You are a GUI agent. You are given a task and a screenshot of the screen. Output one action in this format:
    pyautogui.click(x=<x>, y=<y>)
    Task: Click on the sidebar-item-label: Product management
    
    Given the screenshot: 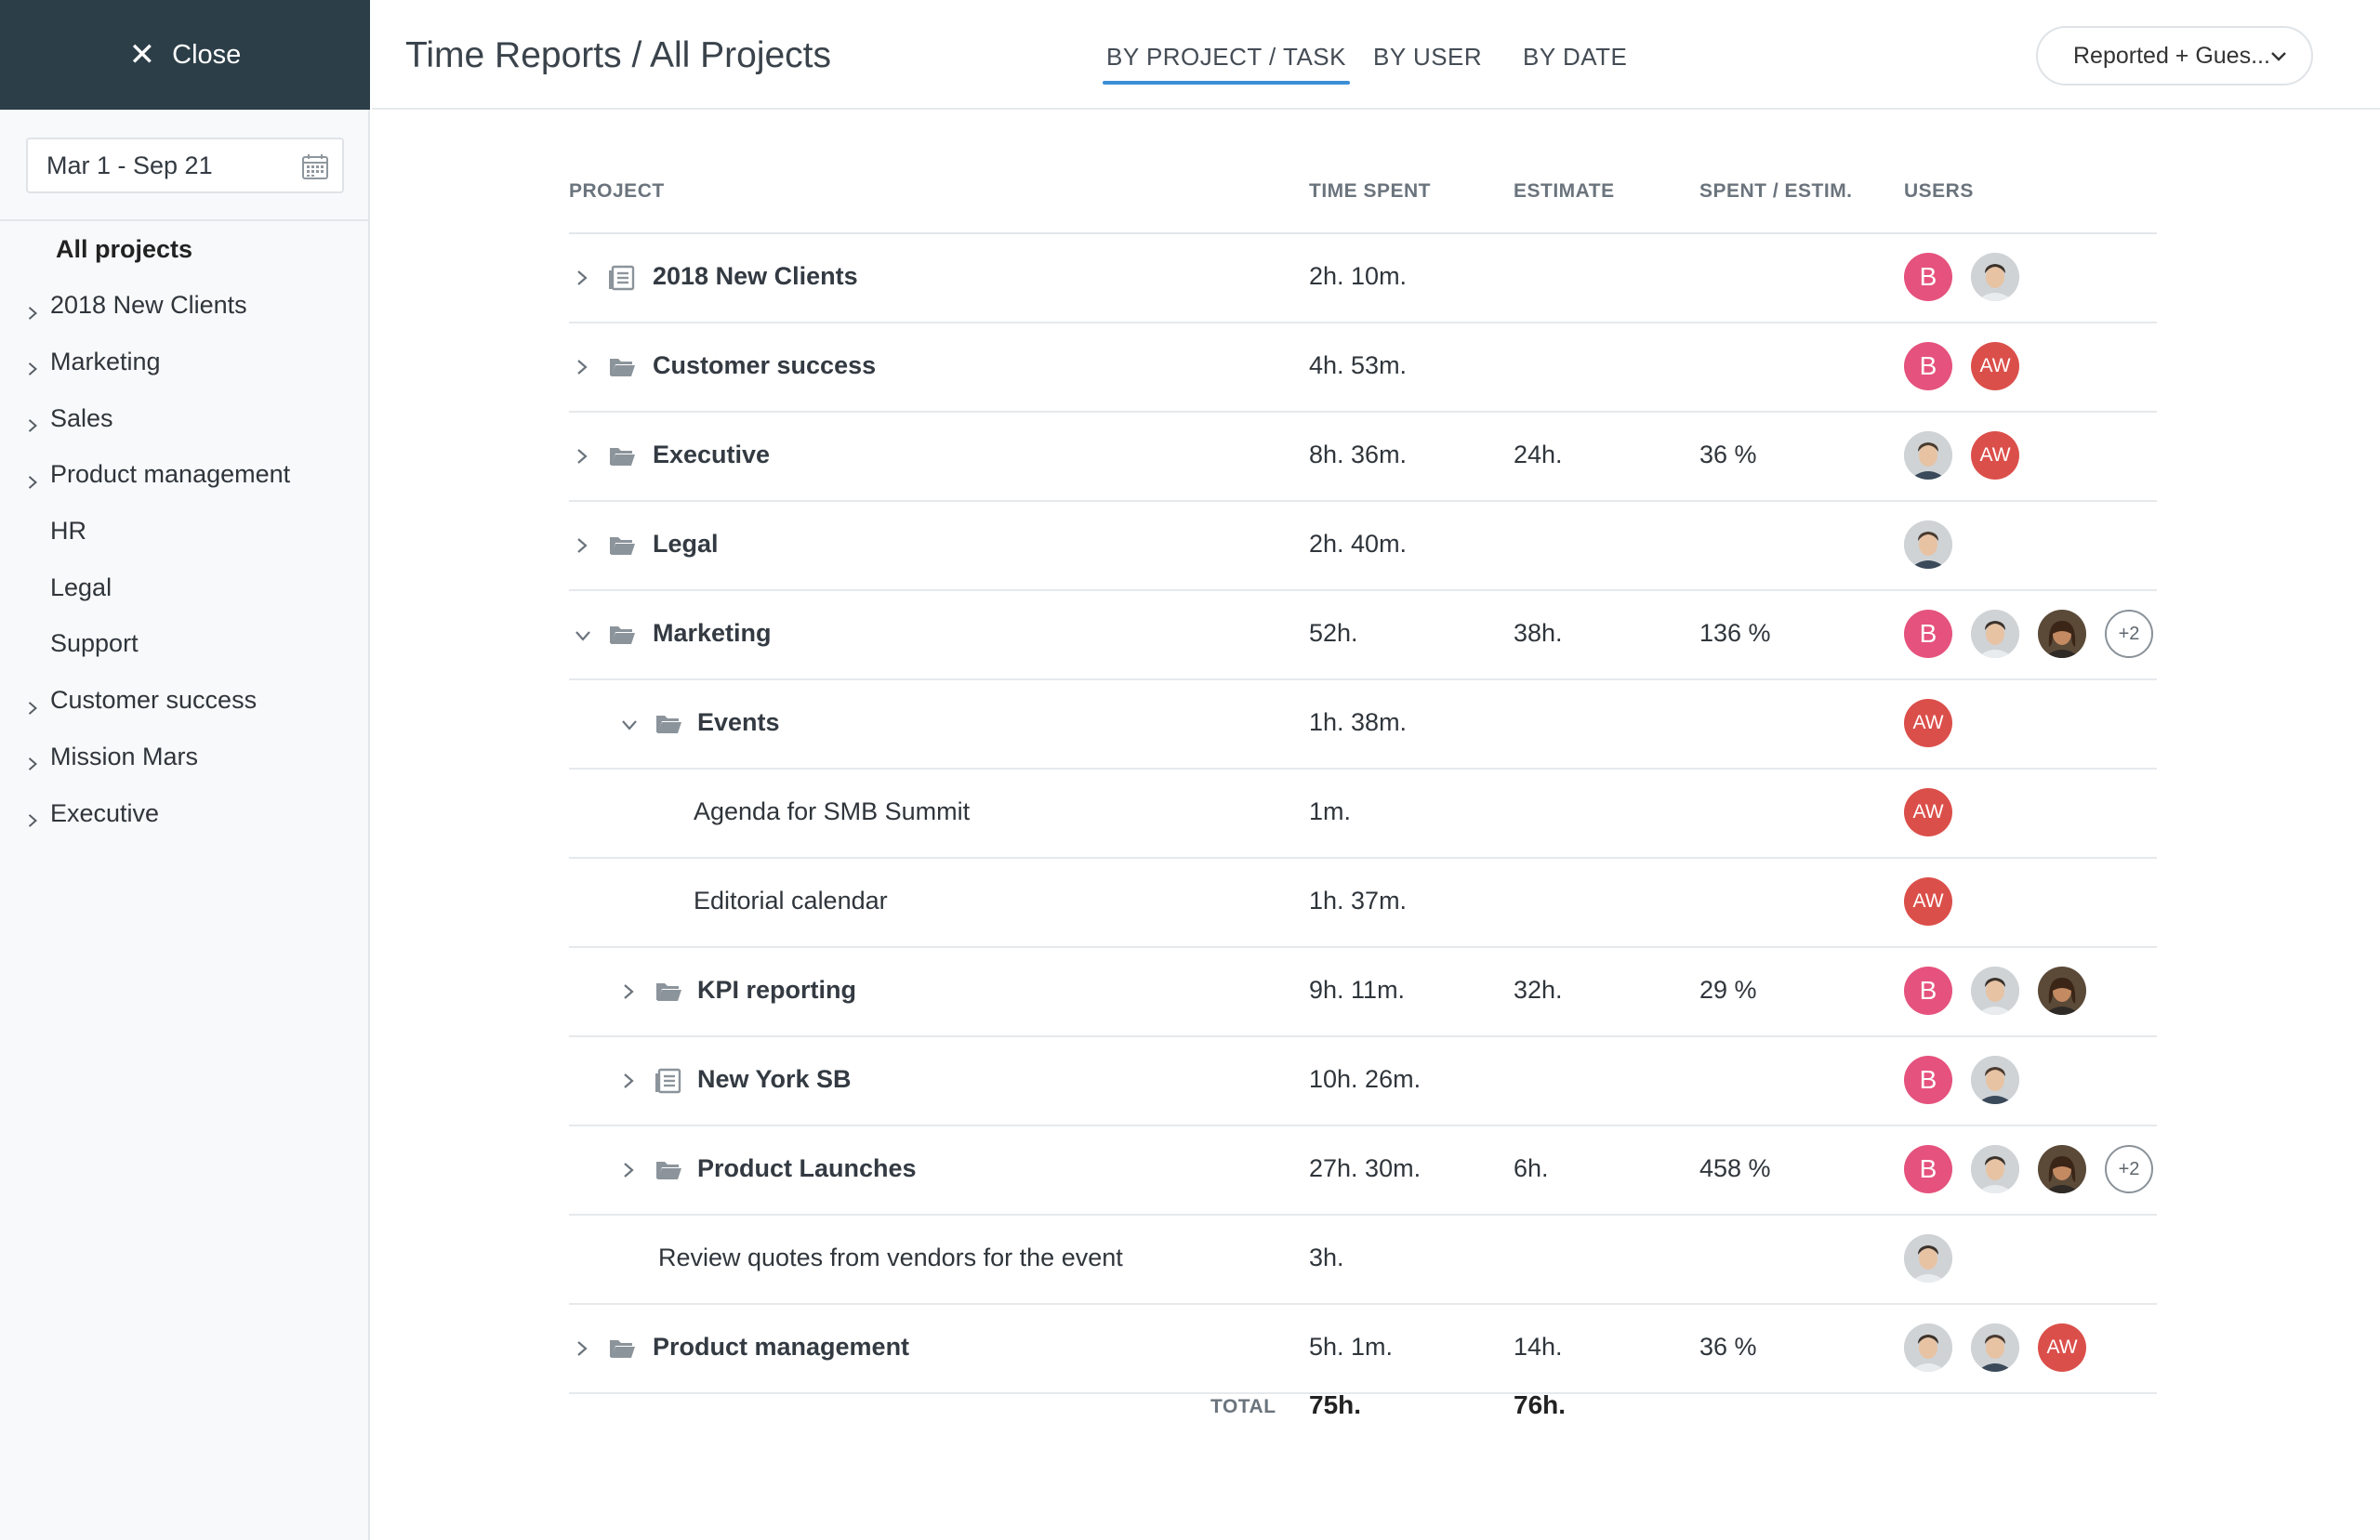 What is the action you would take?
    pyautogui.click(x=170, y=475)
    